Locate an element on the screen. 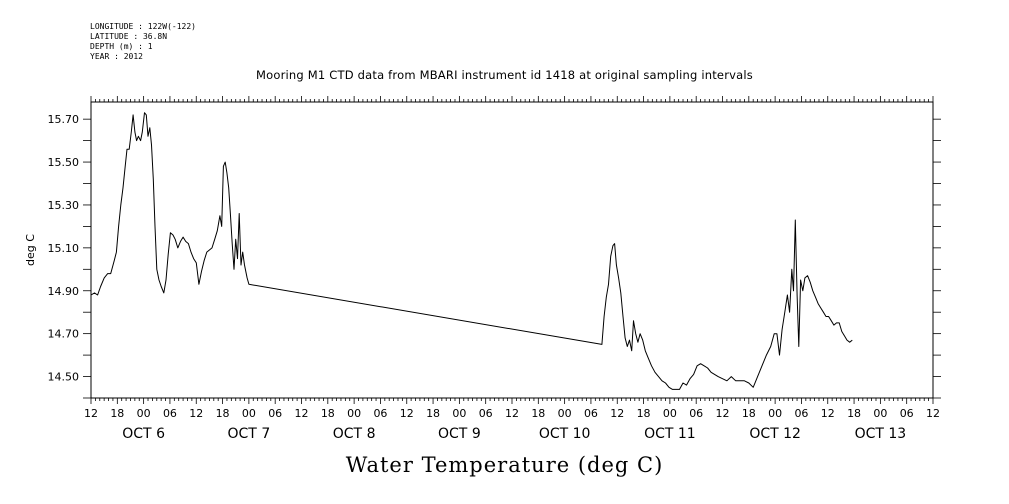 The height and width of the screenshot is (504, 1009). y-axis-label: deg C is located at coordinates (30, 250).